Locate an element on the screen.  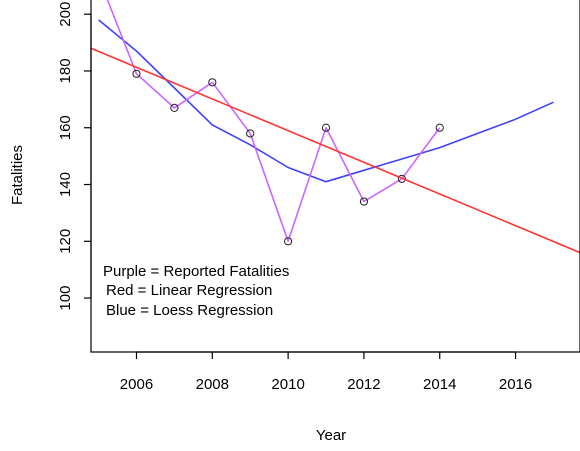
legend-line-reported: Purple = Reported Fatalities is located at coordinates (196, 271).